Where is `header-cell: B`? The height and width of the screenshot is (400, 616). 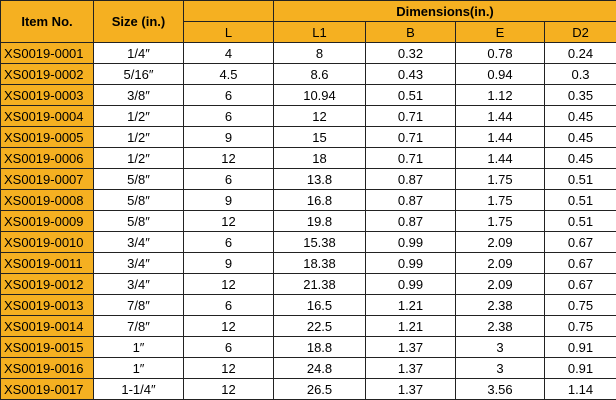 header-cell: B is located at coordinates (410, 32).